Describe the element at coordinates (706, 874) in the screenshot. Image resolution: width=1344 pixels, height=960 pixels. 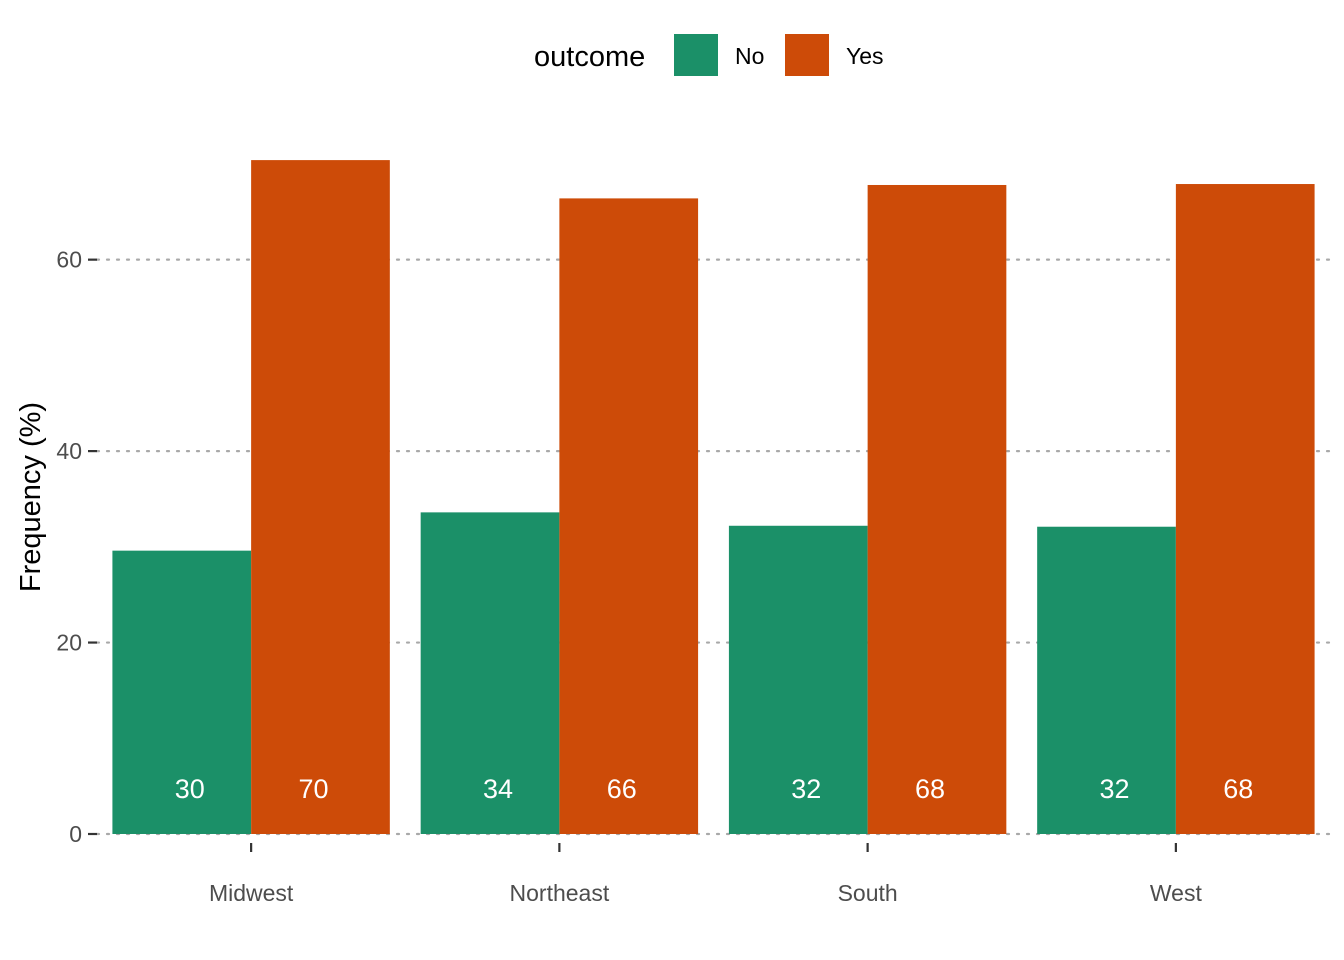
I see `x-axis: Midwest Northeast South West` at that location.